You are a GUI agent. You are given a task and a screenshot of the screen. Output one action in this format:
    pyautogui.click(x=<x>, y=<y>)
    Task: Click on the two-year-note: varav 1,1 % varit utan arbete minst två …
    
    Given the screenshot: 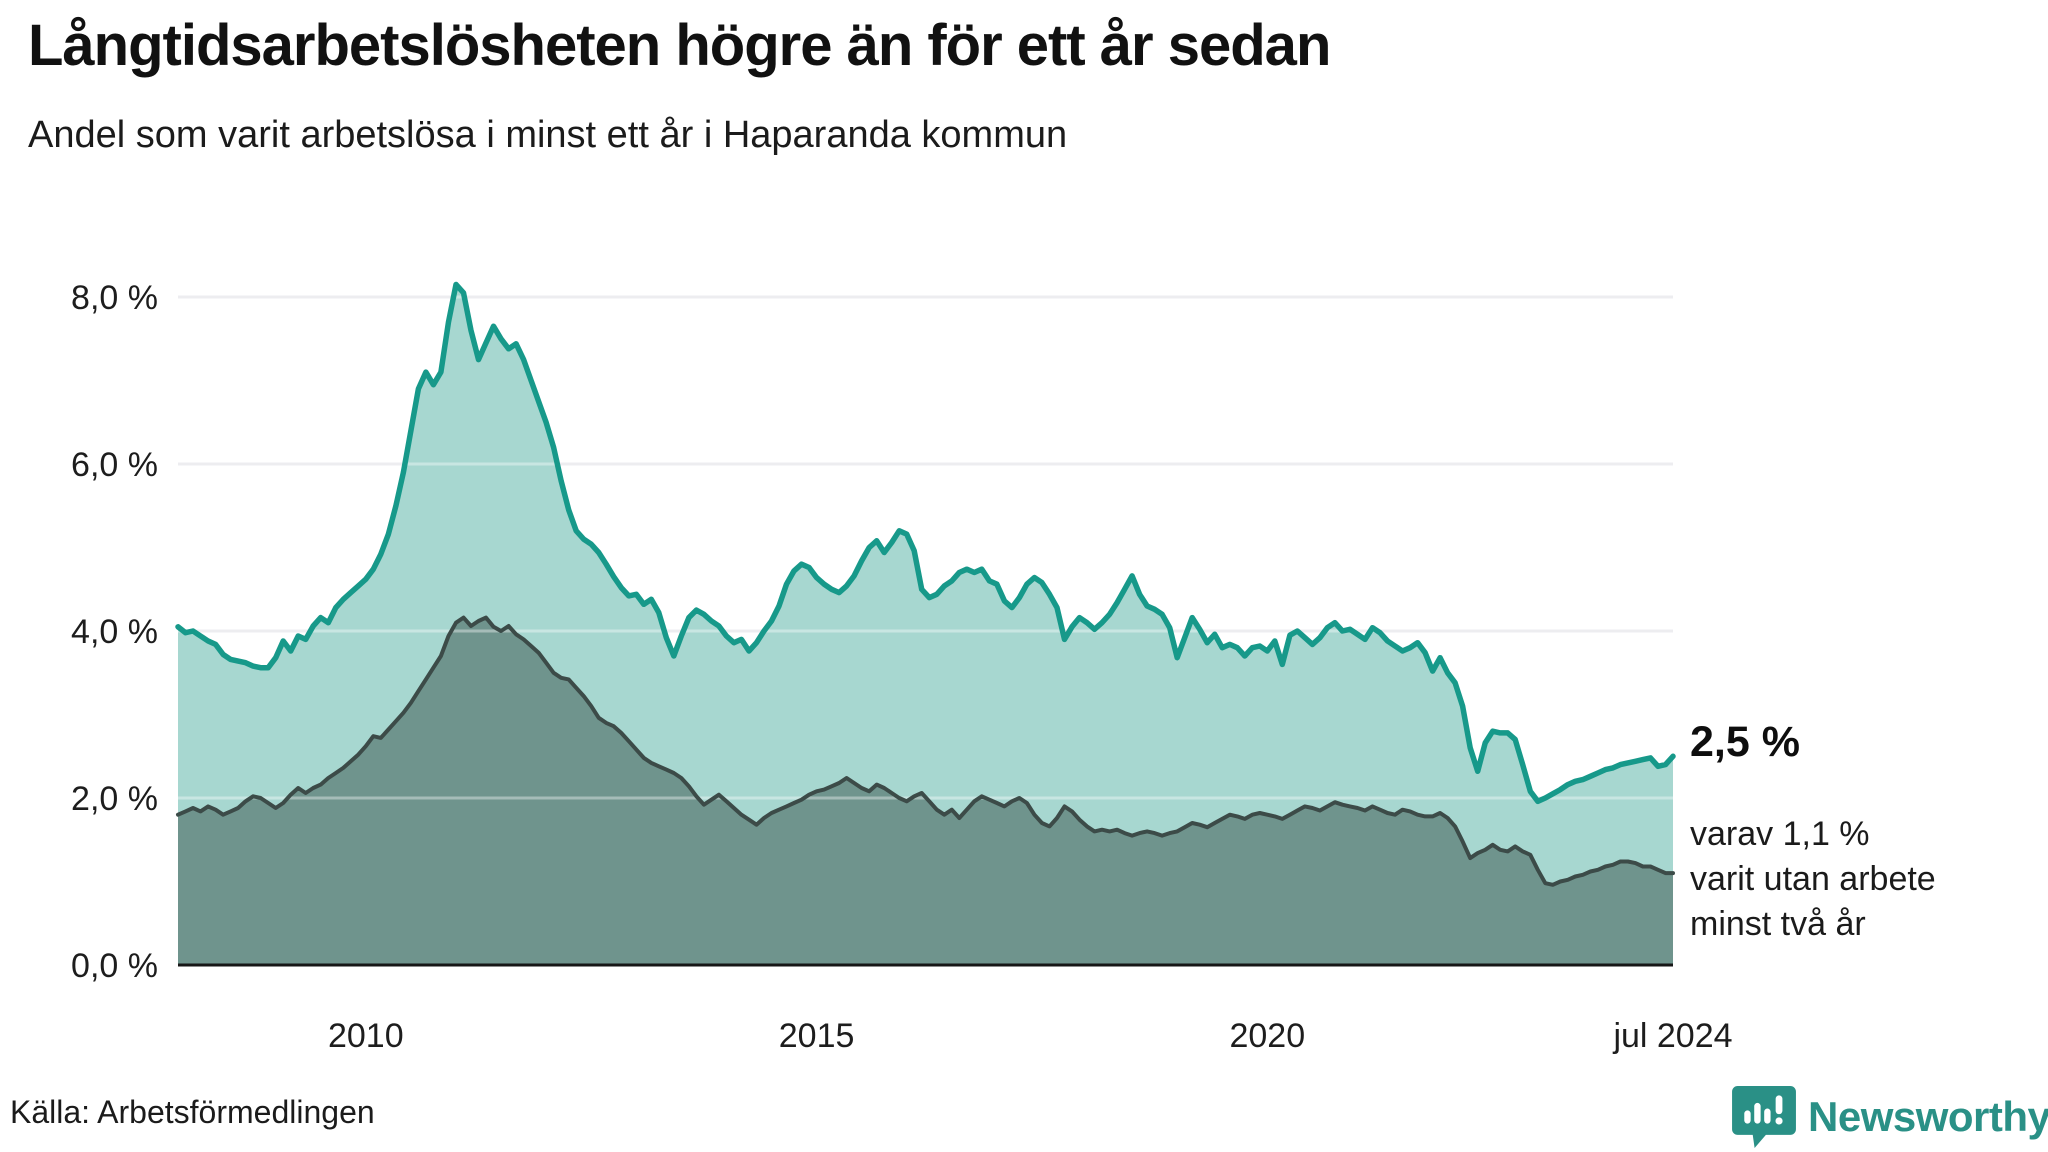 What is the action you would take?
    pyautogui.click(x=1813, y=879)
    